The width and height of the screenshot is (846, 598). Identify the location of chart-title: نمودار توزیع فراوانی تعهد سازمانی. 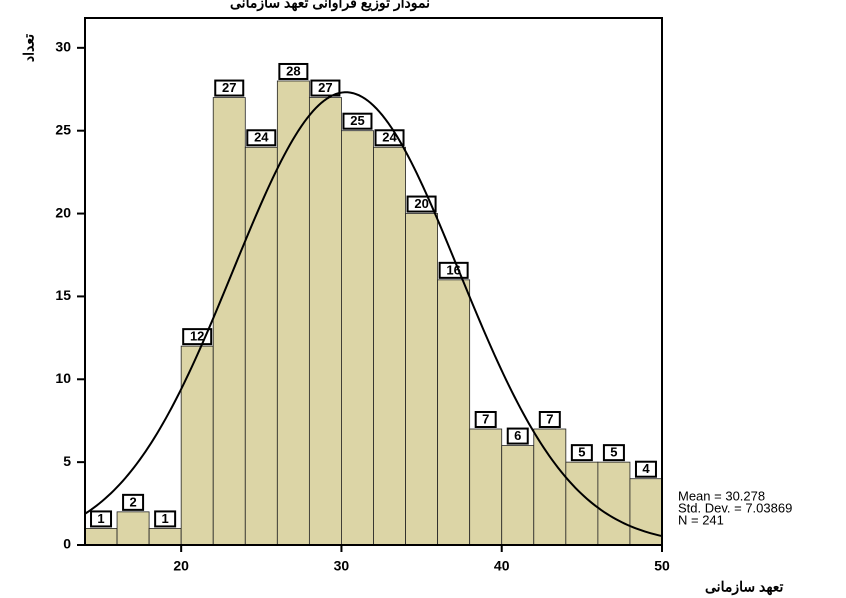
(330, 6).